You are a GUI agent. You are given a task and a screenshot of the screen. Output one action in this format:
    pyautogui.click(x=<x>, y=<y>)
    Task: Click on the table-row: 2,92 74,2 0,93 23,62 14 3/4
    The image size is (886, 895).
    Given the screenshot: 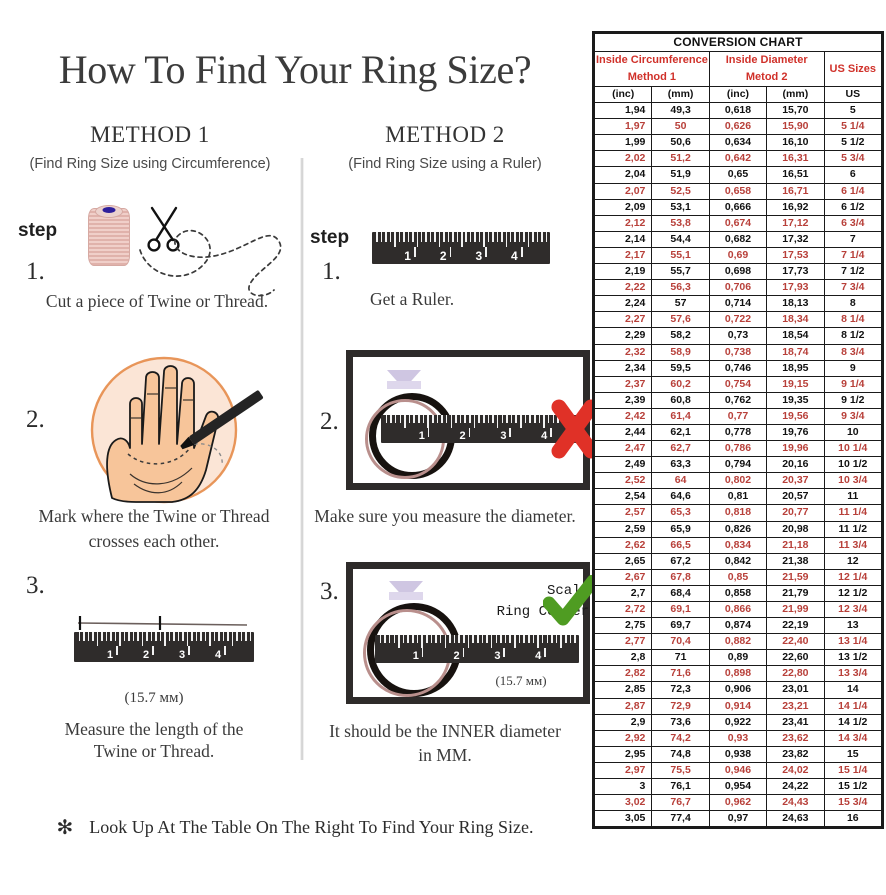 What is the action you would take?
    pyautogui.click(x=738, y=738)
    